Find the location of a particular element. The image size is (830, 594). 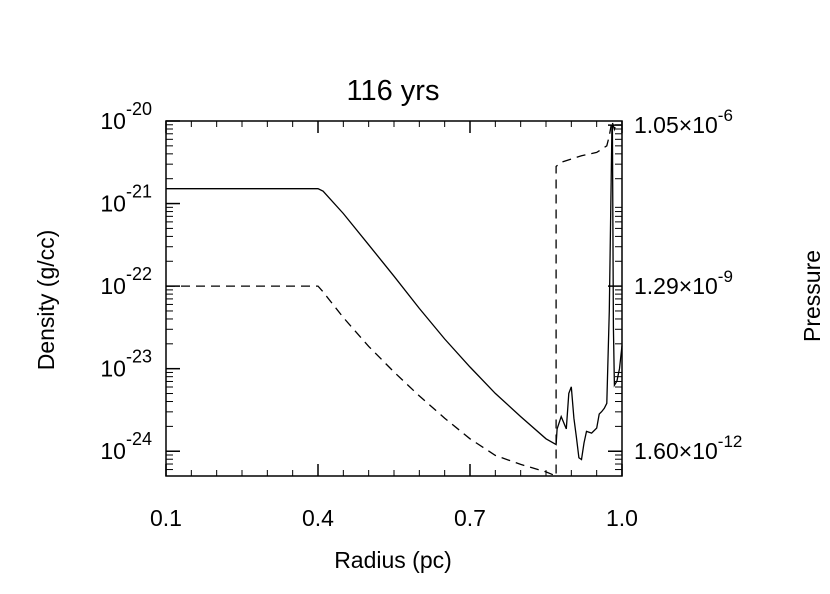

right-axis-ticks: 1.05×10⁻⁶ 1.29×10⁻⁹ 1.60×10⁻¹² is located at coordinates (675, 285).